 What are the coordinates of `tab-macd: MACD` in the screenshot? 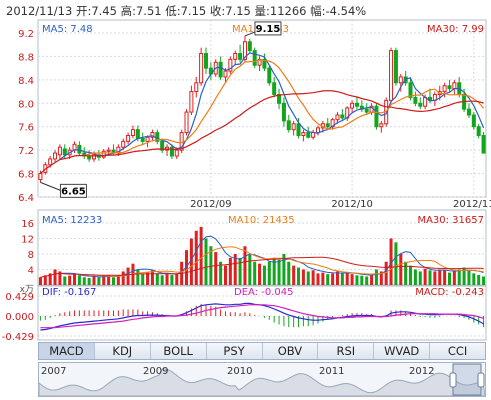 It's located at (67, 351).